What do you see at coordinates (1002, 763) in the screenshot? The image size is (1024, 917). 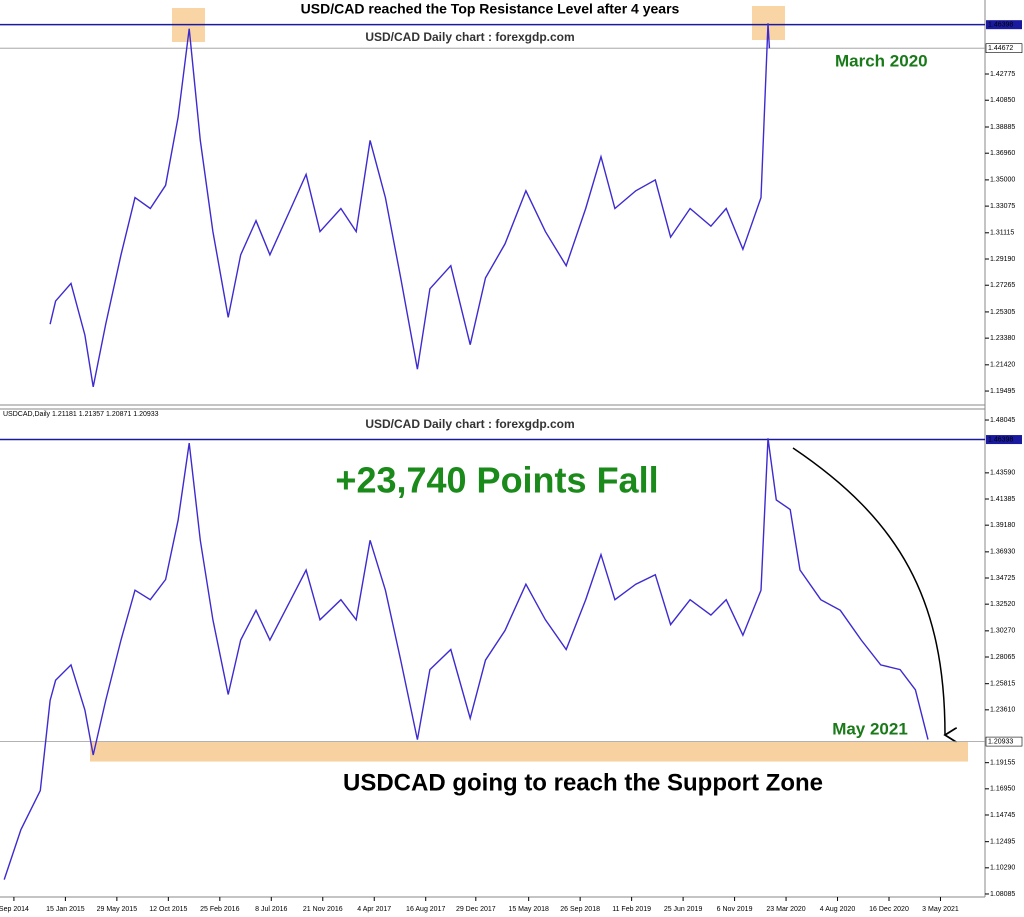 I see `y-tick-label: 1.19155` at bounding box center [1002, 763].